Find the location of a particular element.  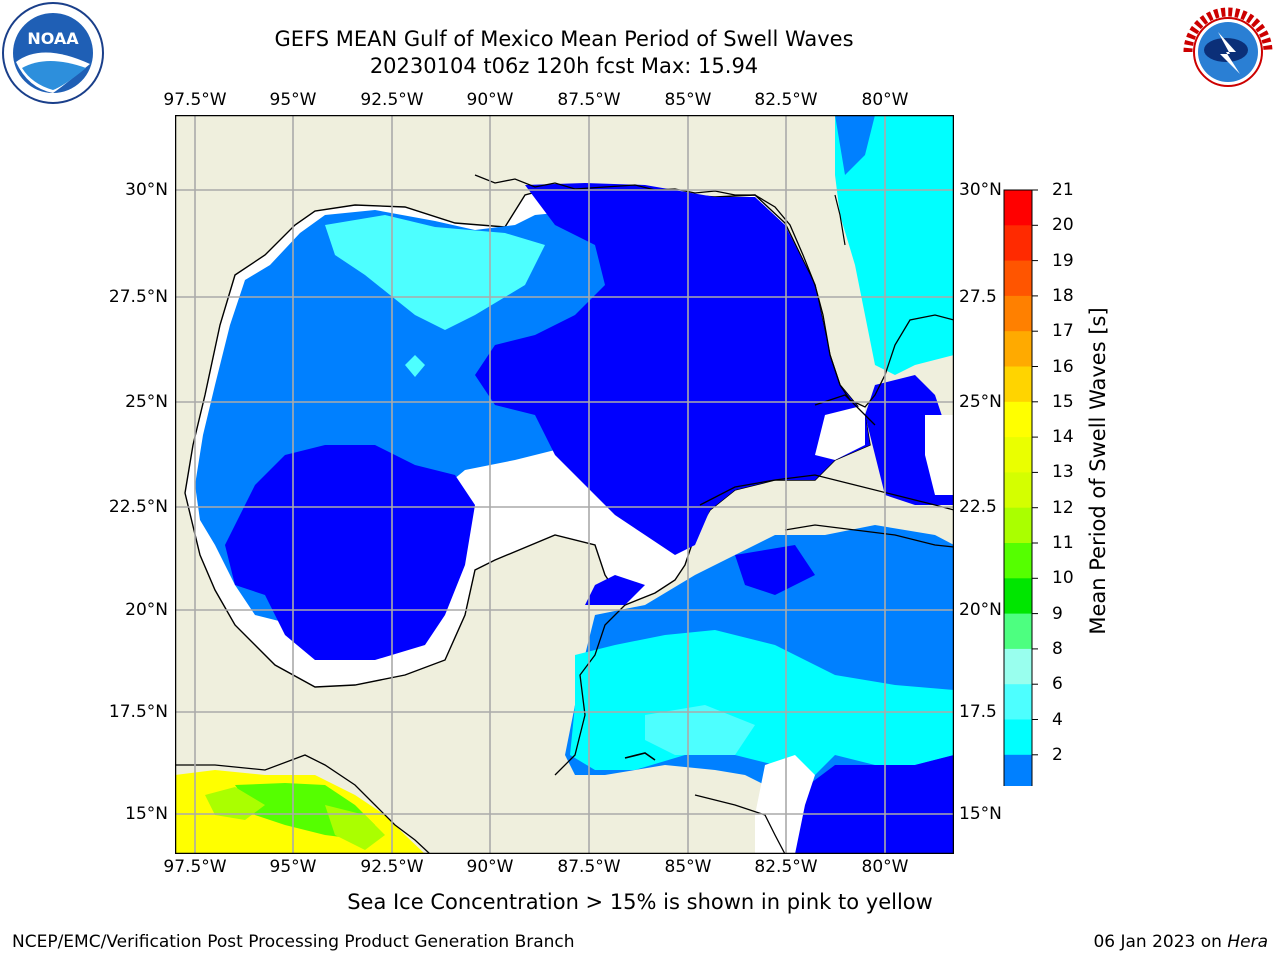

colorbar-outline is located at coordinates (1018, 487).